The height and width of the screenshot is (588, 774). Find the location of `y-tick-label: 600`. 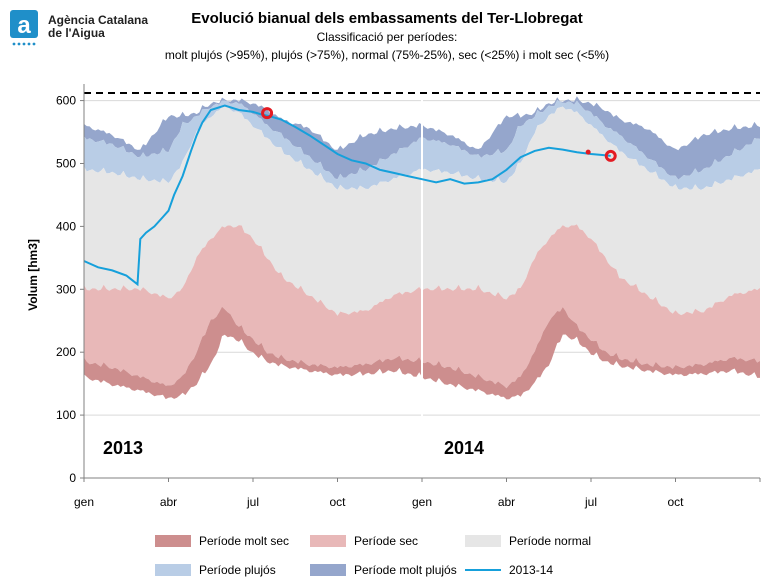

y-tick-label: 600 is located at coordinates (66, 101).